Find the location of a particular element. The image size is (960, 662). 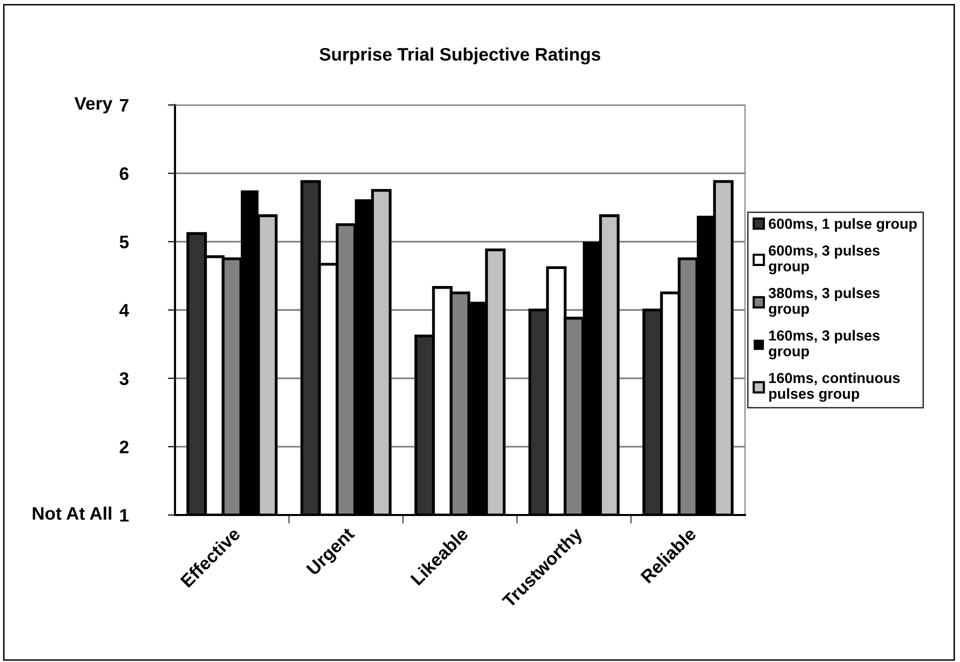

y-tick-label: 2 is located at coordinates (124, 447).